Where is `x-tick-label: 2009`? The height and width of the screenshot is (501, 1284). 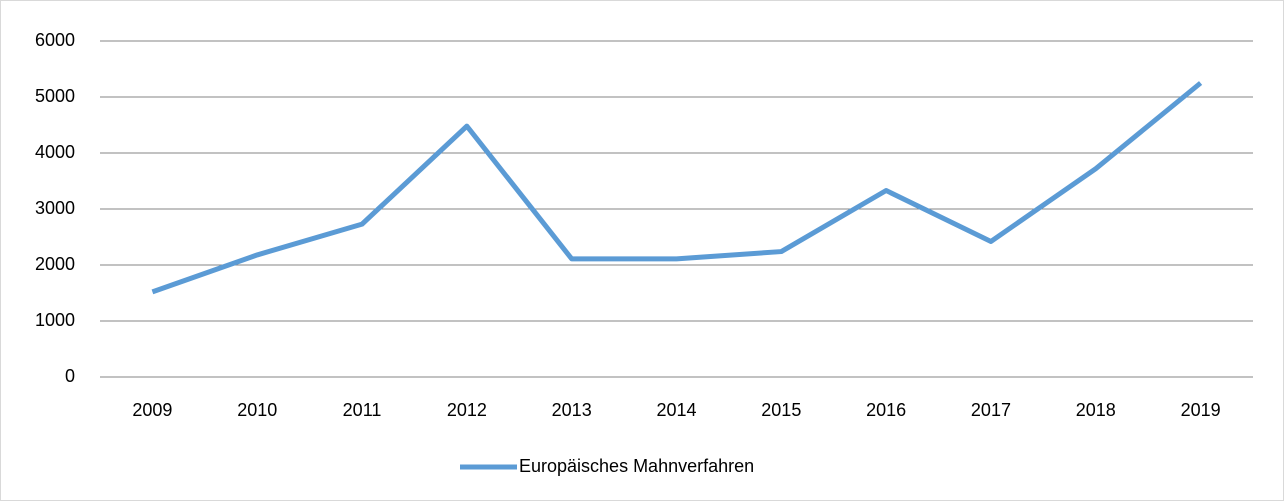 x-tick-label: 2009 is located at coordinates (152, 410).